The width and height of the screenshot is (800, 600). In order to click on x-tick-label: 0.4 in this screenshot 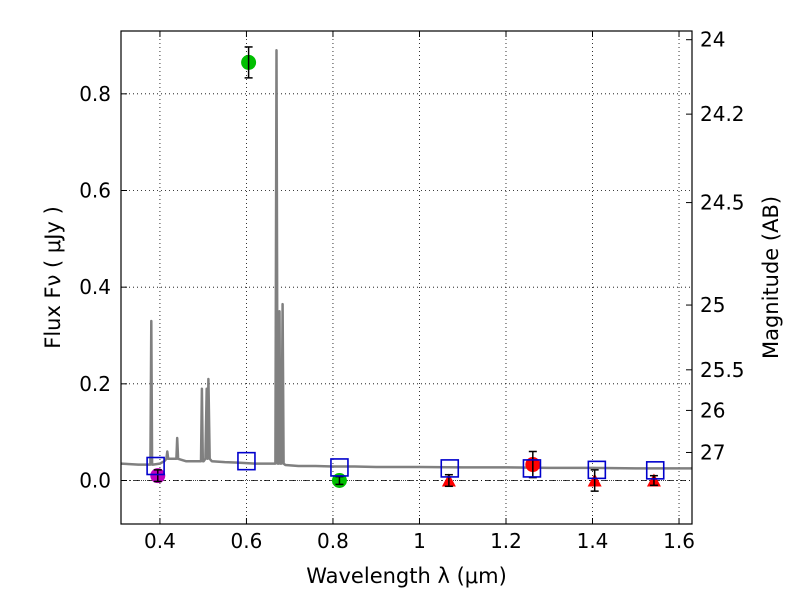, I will do `click(160, 541)`.